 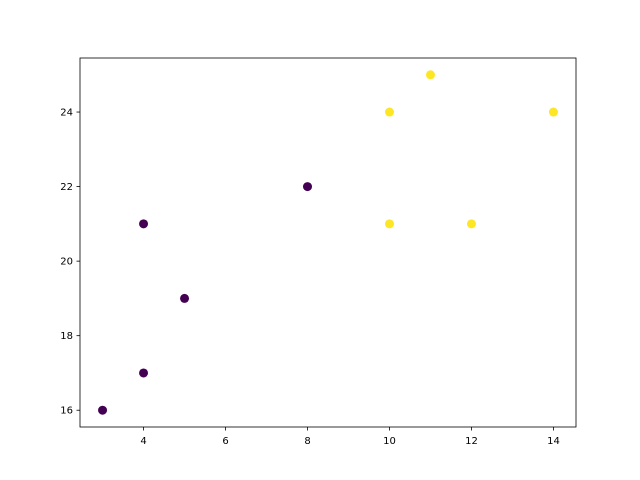 What do you see at coordinates (66, 411) in the screenshot?
I see `y-tick-label: 16` at bounding box center [66, 411].